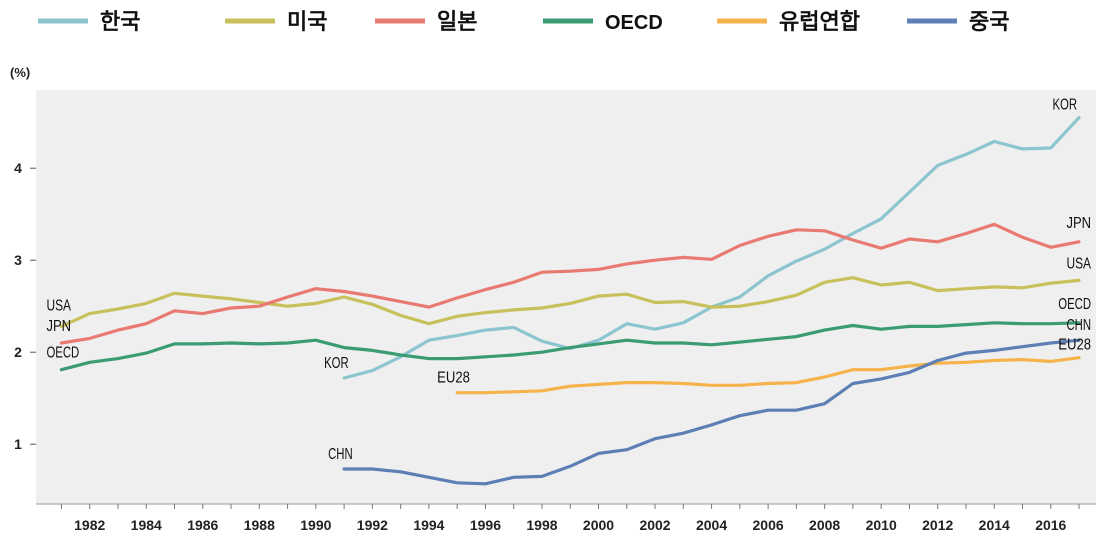  Describe the element at coordinates (276, 22) in the screenshot. I see `legend-item-usa: 미국` at that location.